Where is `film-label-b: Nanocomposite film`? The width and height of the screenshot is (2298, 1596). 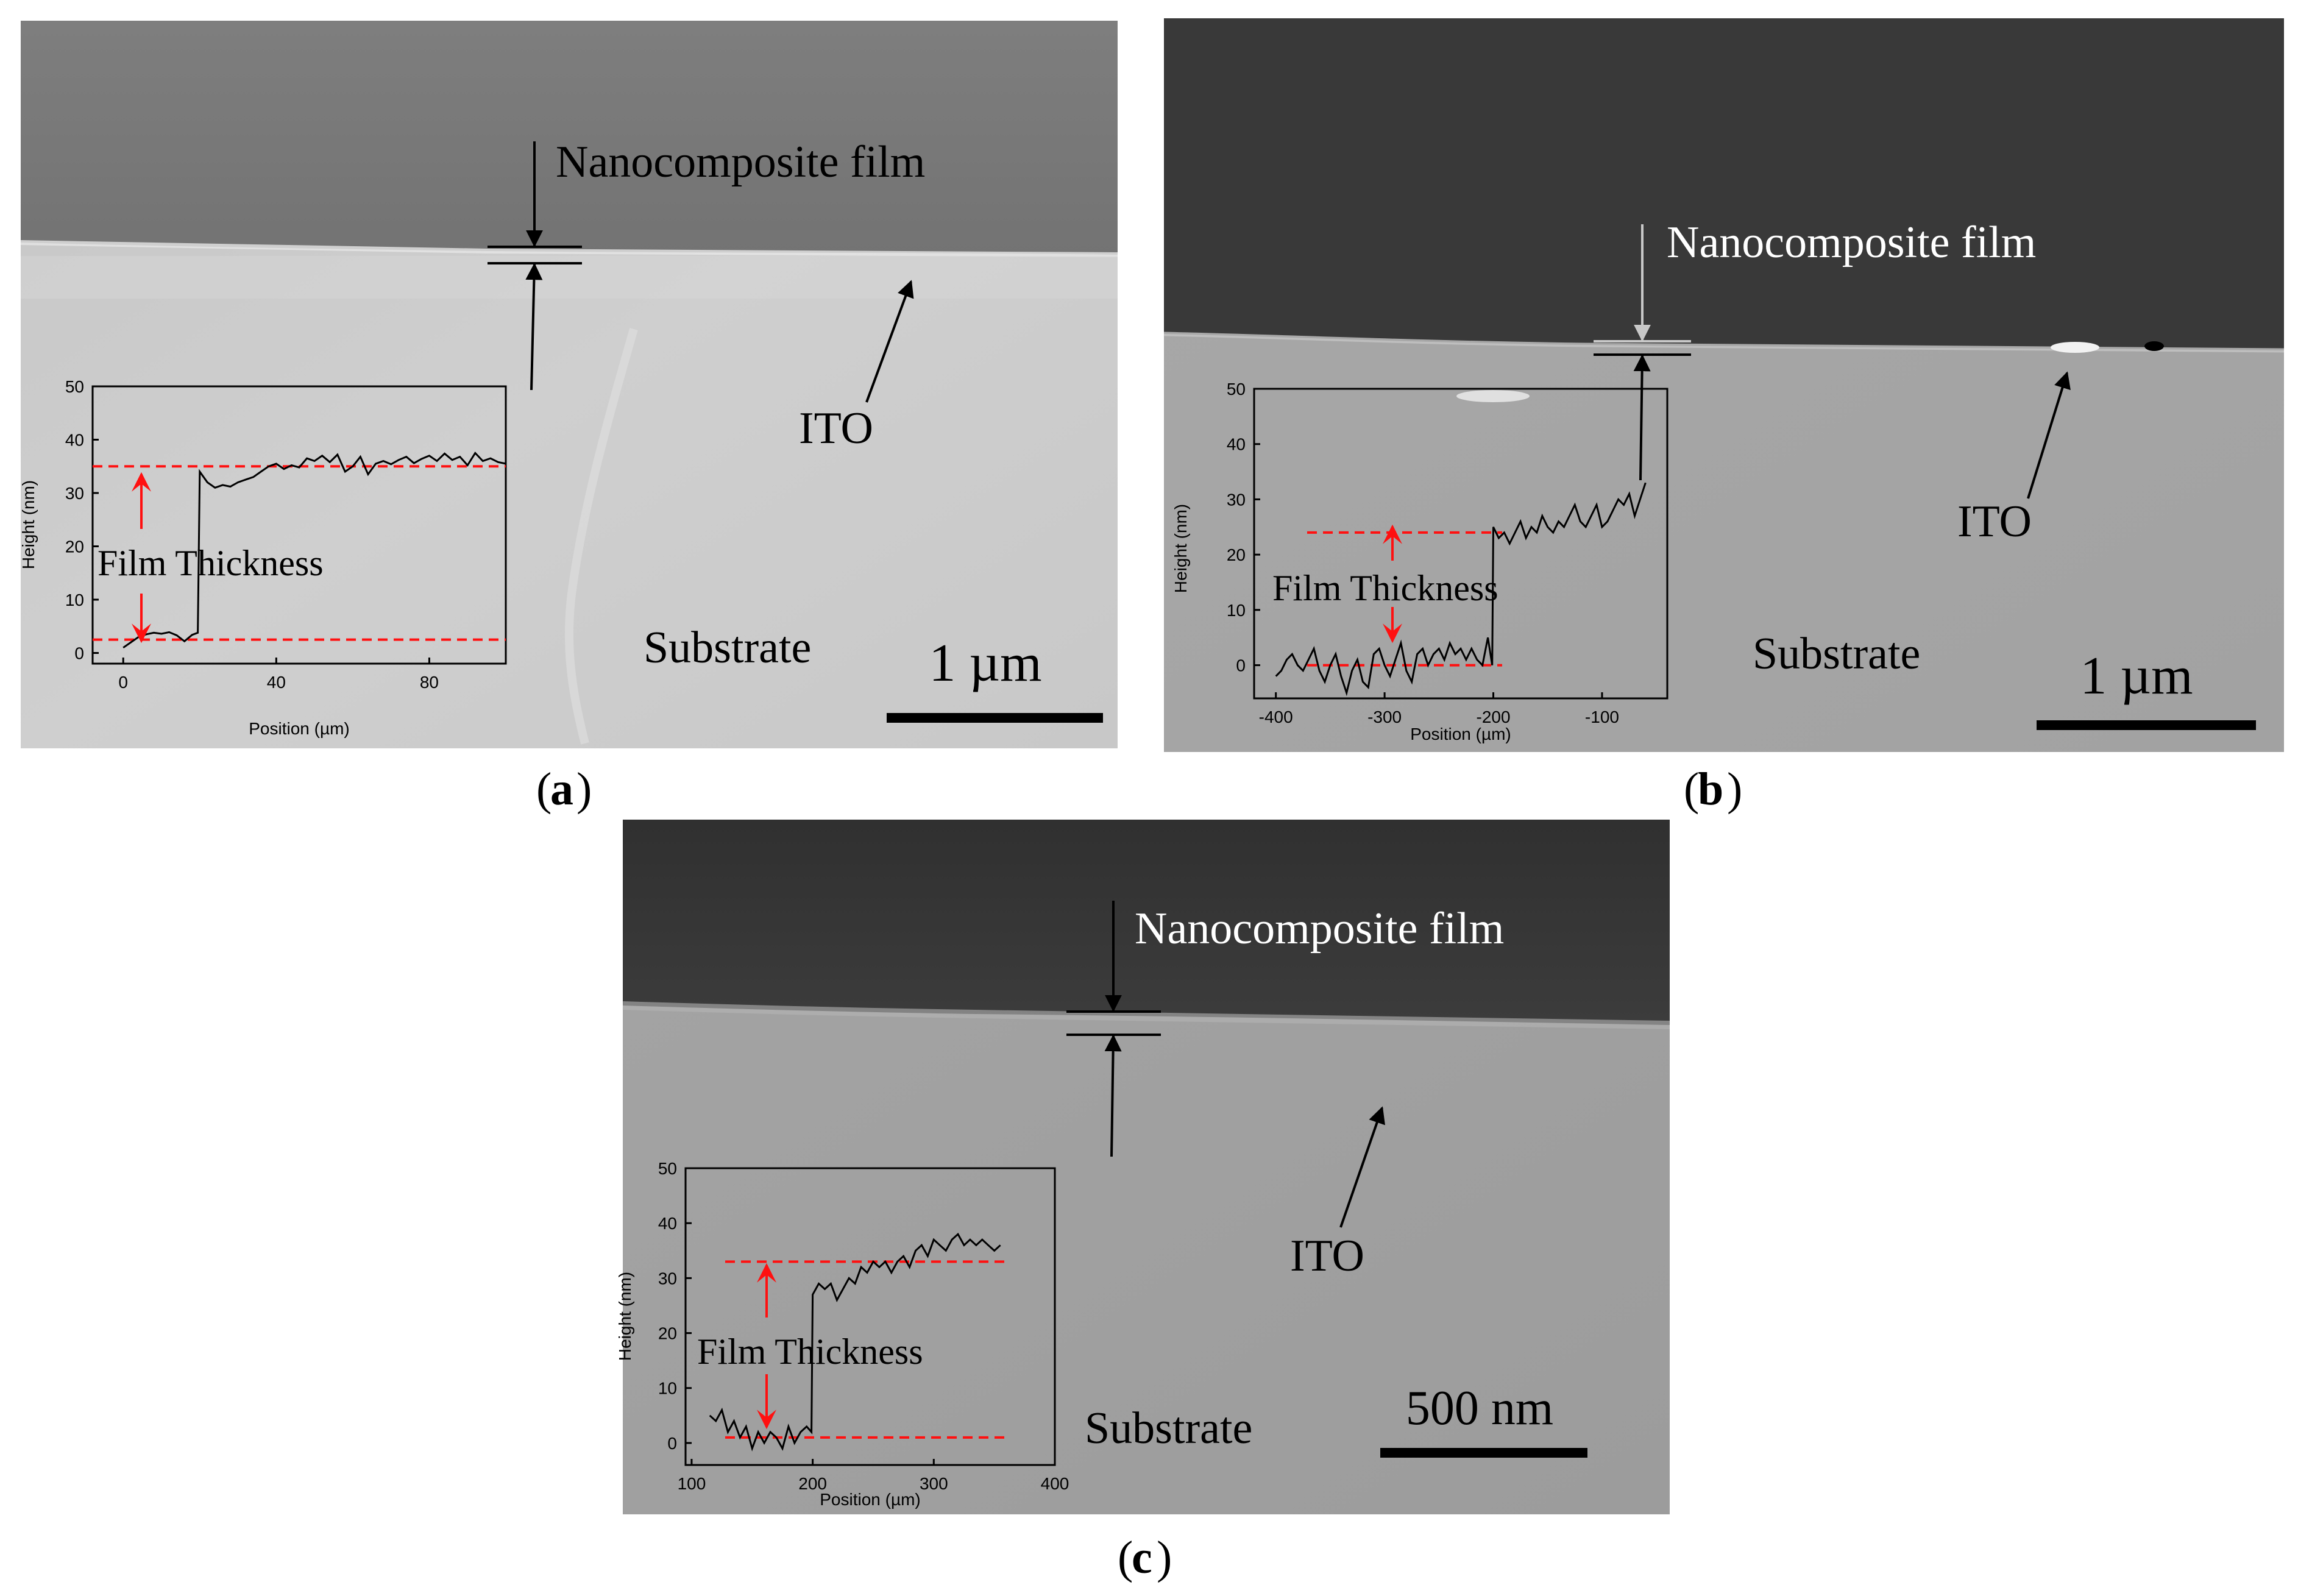 film-label-b: Nanocomposite film is located at coordinates (1851, 243).